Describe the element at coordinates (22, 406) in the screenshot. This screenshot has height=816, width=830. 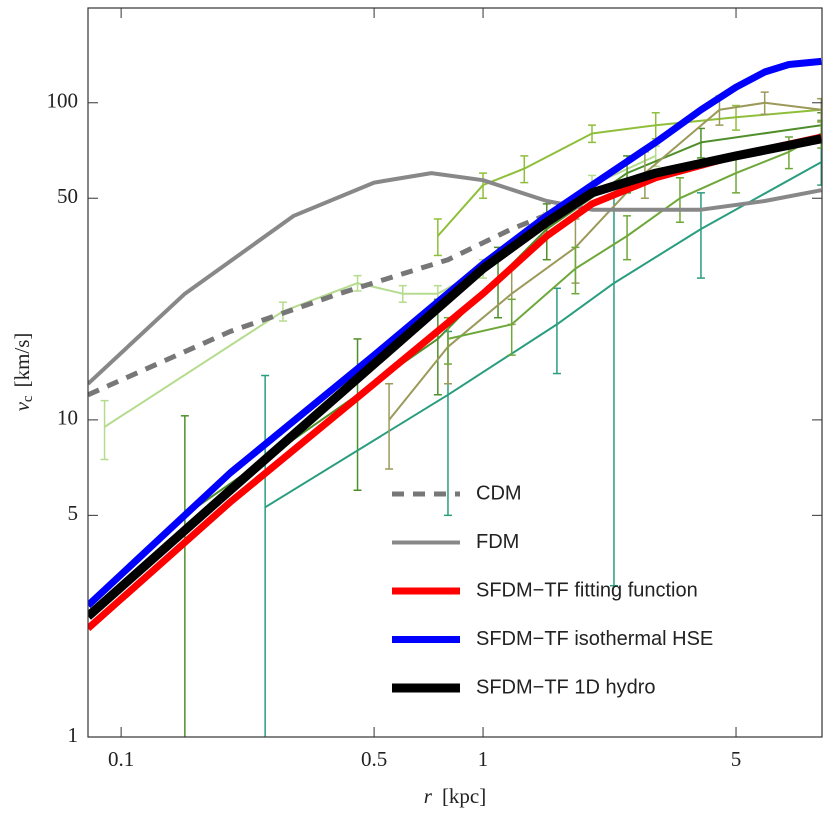
I see `y-label-symbol: v` at that location.